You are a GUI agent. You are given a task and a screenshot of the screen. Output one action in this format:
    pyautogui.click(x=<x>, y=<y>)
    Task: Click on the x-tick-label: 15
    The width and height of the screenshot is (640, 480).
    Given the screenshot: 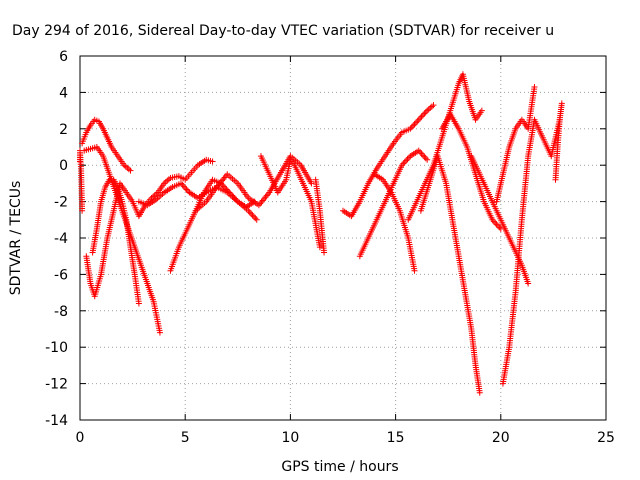 What is the action you would take?
    pyautogui.click(x=396, y=438)
    